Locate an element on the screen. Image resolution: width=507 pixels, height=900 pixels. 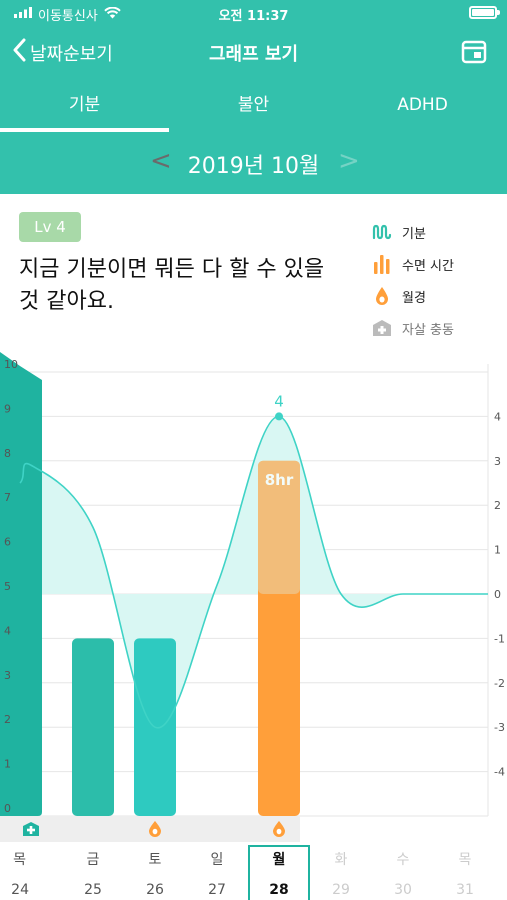
level-badge: Lv 4 is located at coordinates (50, 227).